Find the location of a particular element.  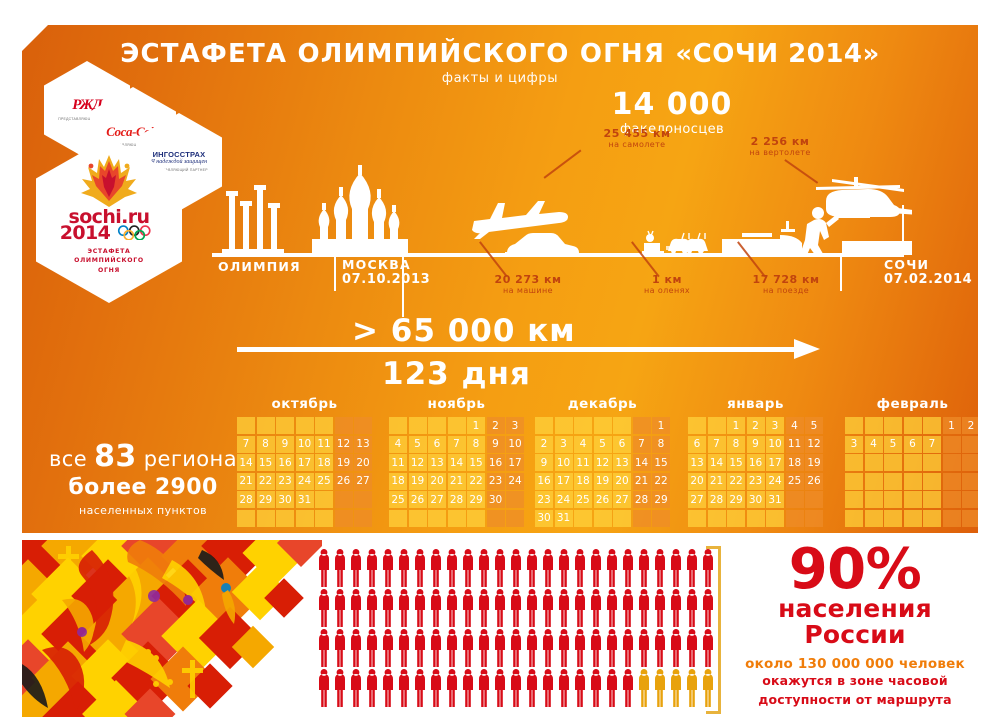

calendar-day-cell: 25 is located at coordinates (794, 481).